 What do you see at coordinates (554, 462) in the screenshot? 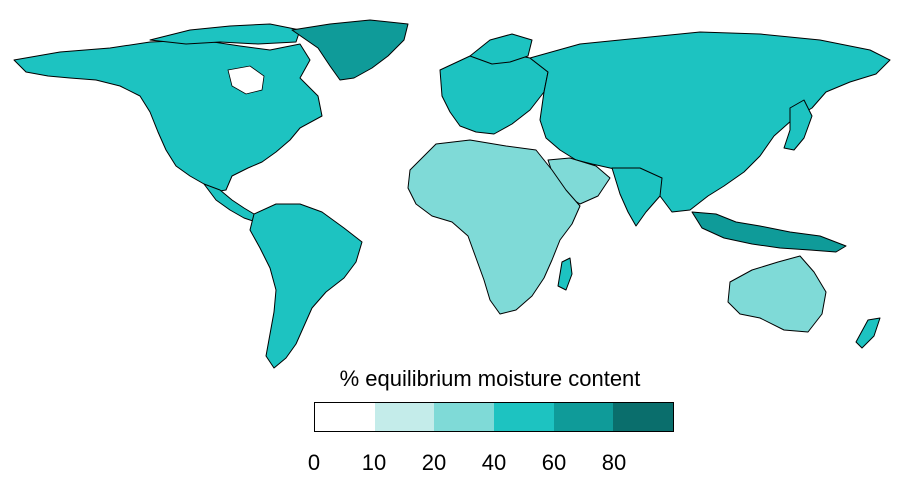
I see `legend-tick-label: 60` at bounding box center [554, 462].